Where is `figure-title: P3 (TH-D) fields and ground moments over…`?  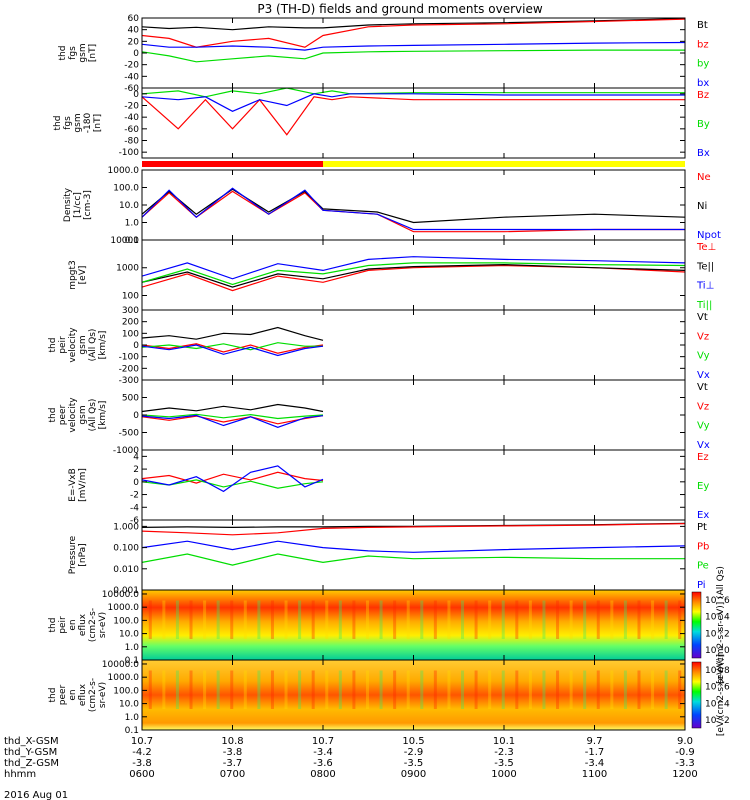
figure-title: P3 (TH-D) fields and ground moments over… is located at coordinates (399, 9).